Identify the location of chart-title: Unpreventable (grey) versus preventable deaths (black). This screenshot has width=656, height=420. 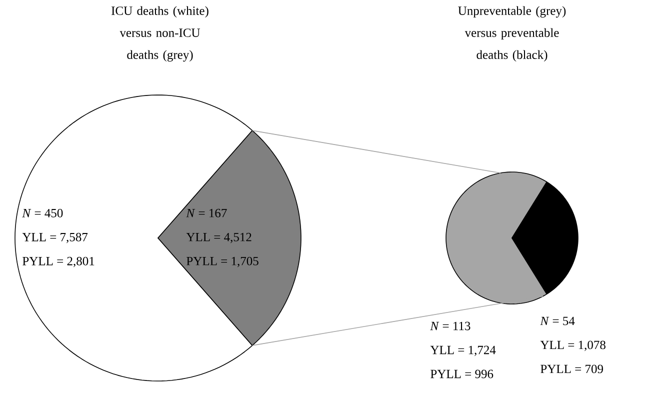
(512, 34).